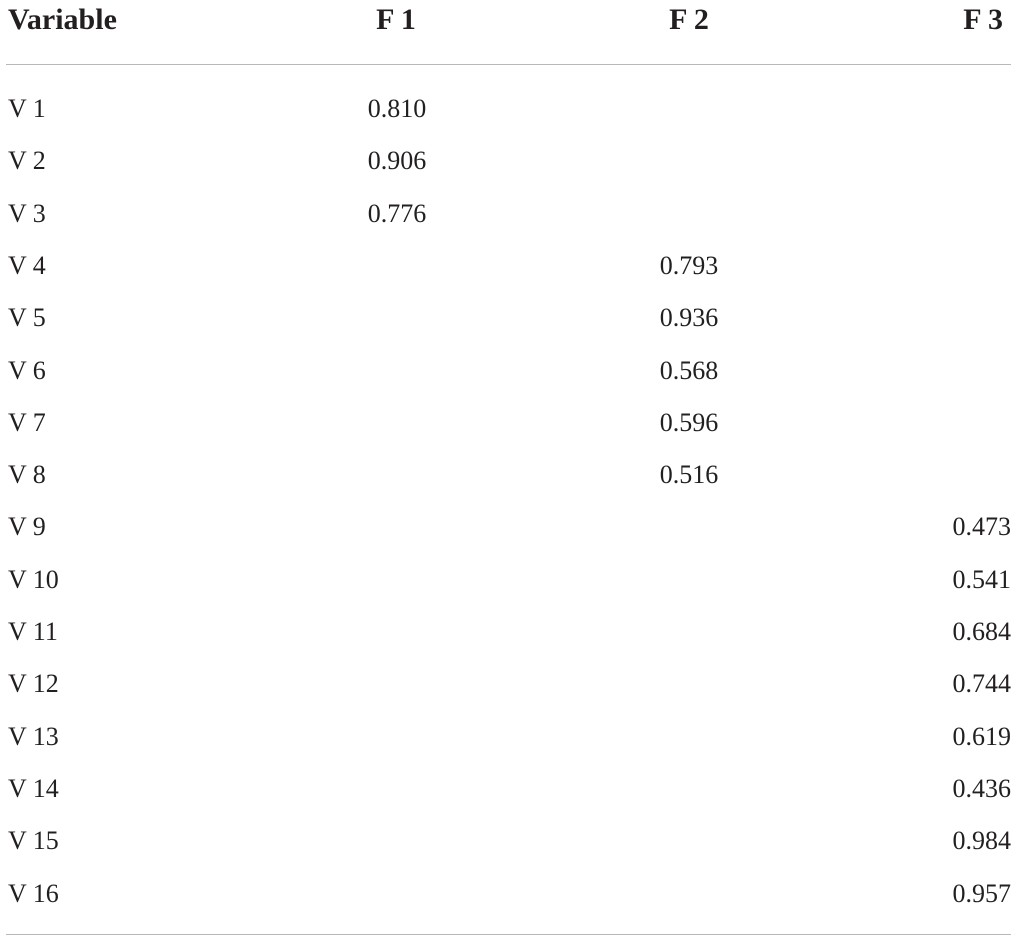 This screenshot has height=941, width=1017. What do you see at coordinates (33, 736) in the screenshot?
I see `row-label: V 13` at bounding box center [33, 736].